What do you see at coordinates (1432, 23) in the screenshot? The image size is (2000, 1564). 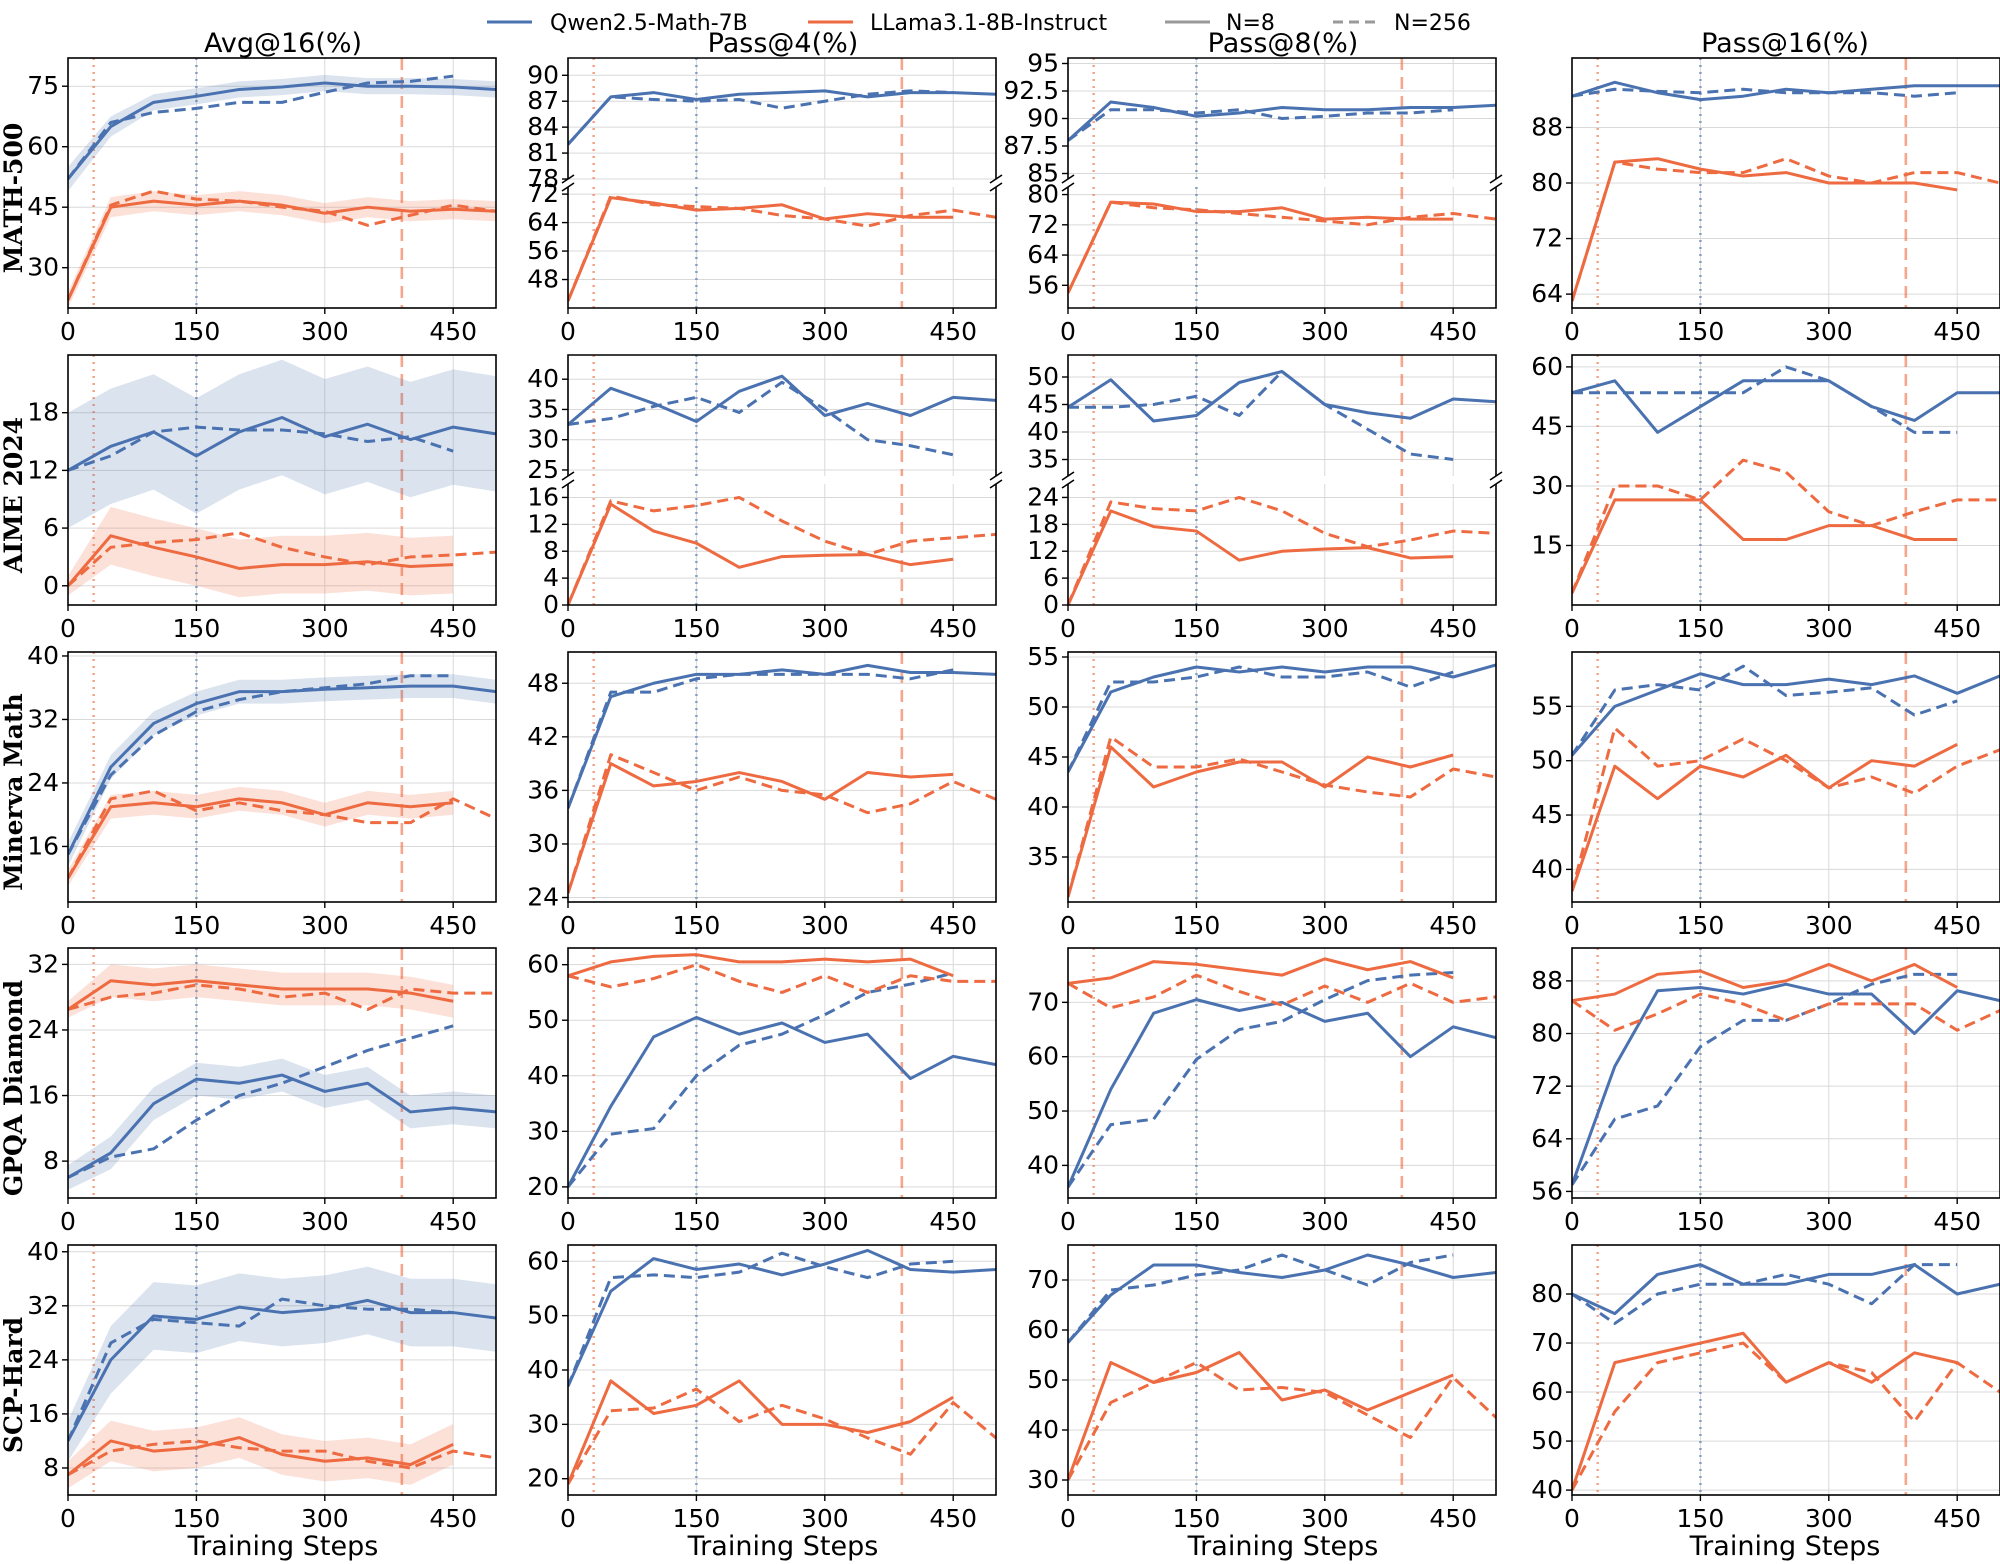 I see `legend-label-n256: N=256` at bounding box center [1432, 23].